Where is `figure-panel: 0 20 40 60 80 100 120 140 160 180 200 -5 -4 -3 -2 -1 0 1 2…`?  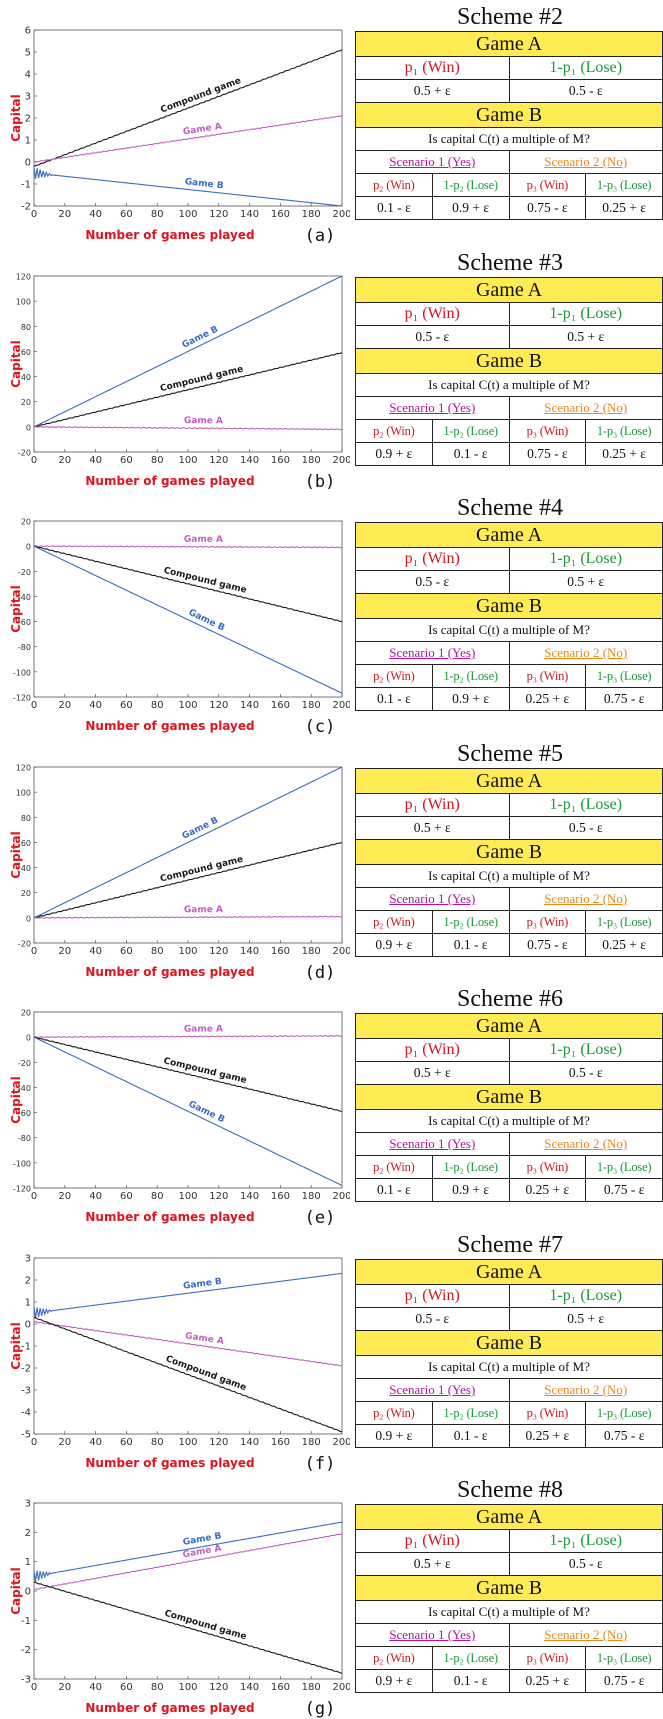 figure-panel: 0 20 40 60 80 100 120 140 160 180 200 -5 -4 -3 -2 -1 0 1 2… is located at coordinates (331, 1351).